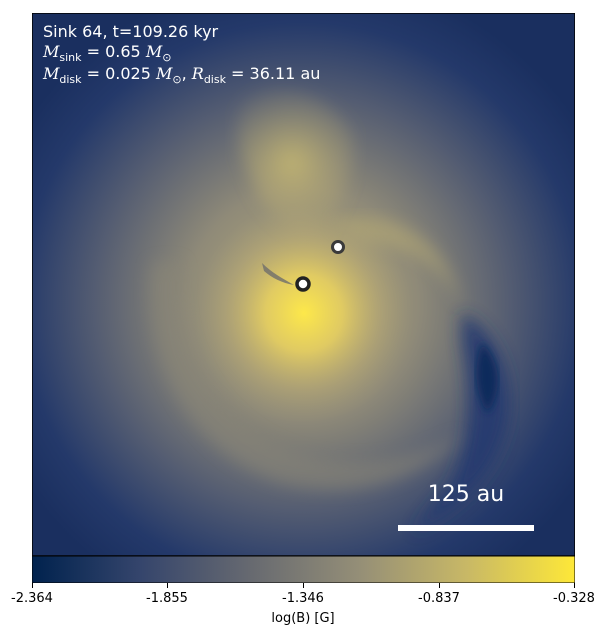 This screenshot has width=606, height=636. What do you see at coordinates (167, 598) in the screenshot?
I see `colorbar-tick-label: -1.855` at bounding box center [167, 598].